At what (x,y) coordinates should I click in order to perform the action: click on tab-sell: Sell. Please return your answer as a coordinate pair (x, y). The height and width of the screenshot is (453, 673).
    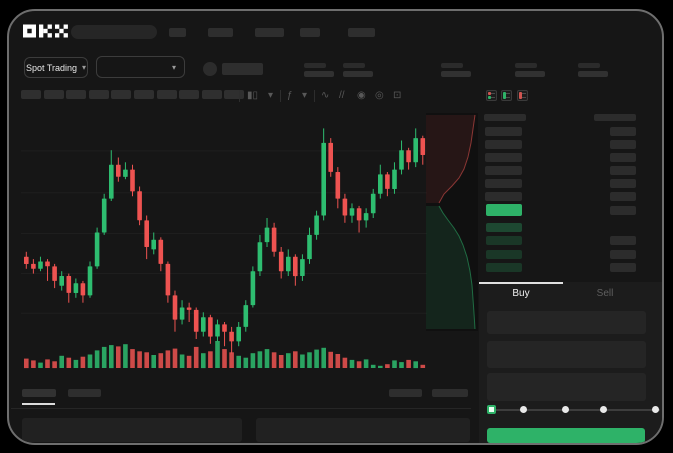
    Looking at the image, I should click on (605, 293).